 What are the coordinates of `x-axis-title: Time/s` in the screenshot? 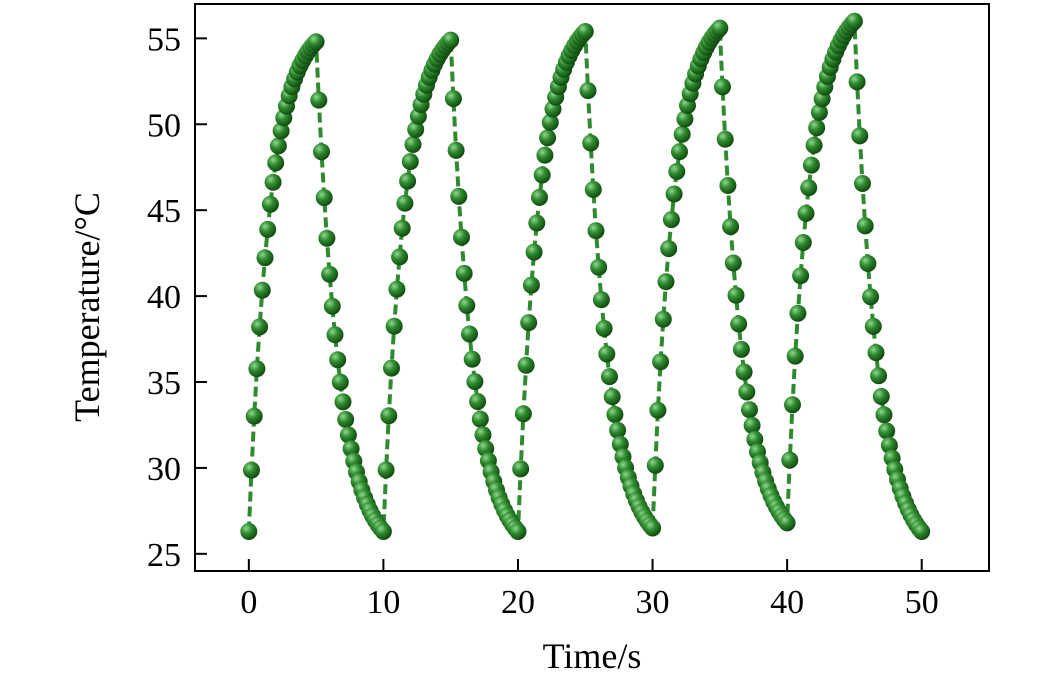 It's located at (592, 656).